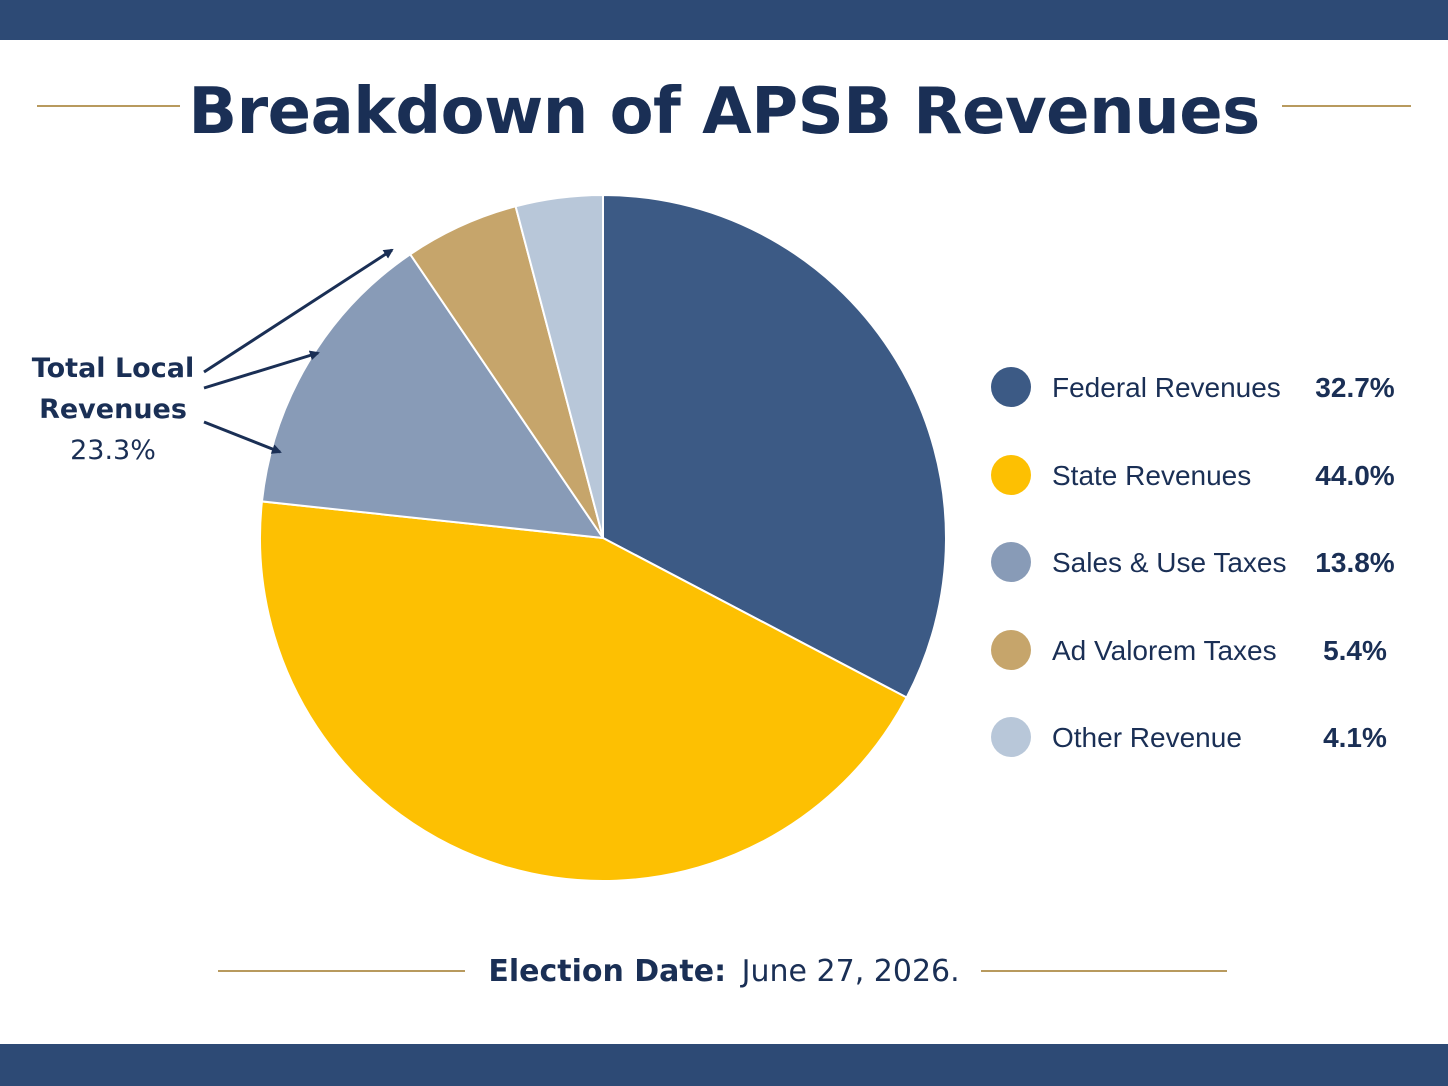 This screenshot has height=1086, width=1448. I want to click on local-revenues-callout: Total Local Revenues 23.3%, so click(113, 409).